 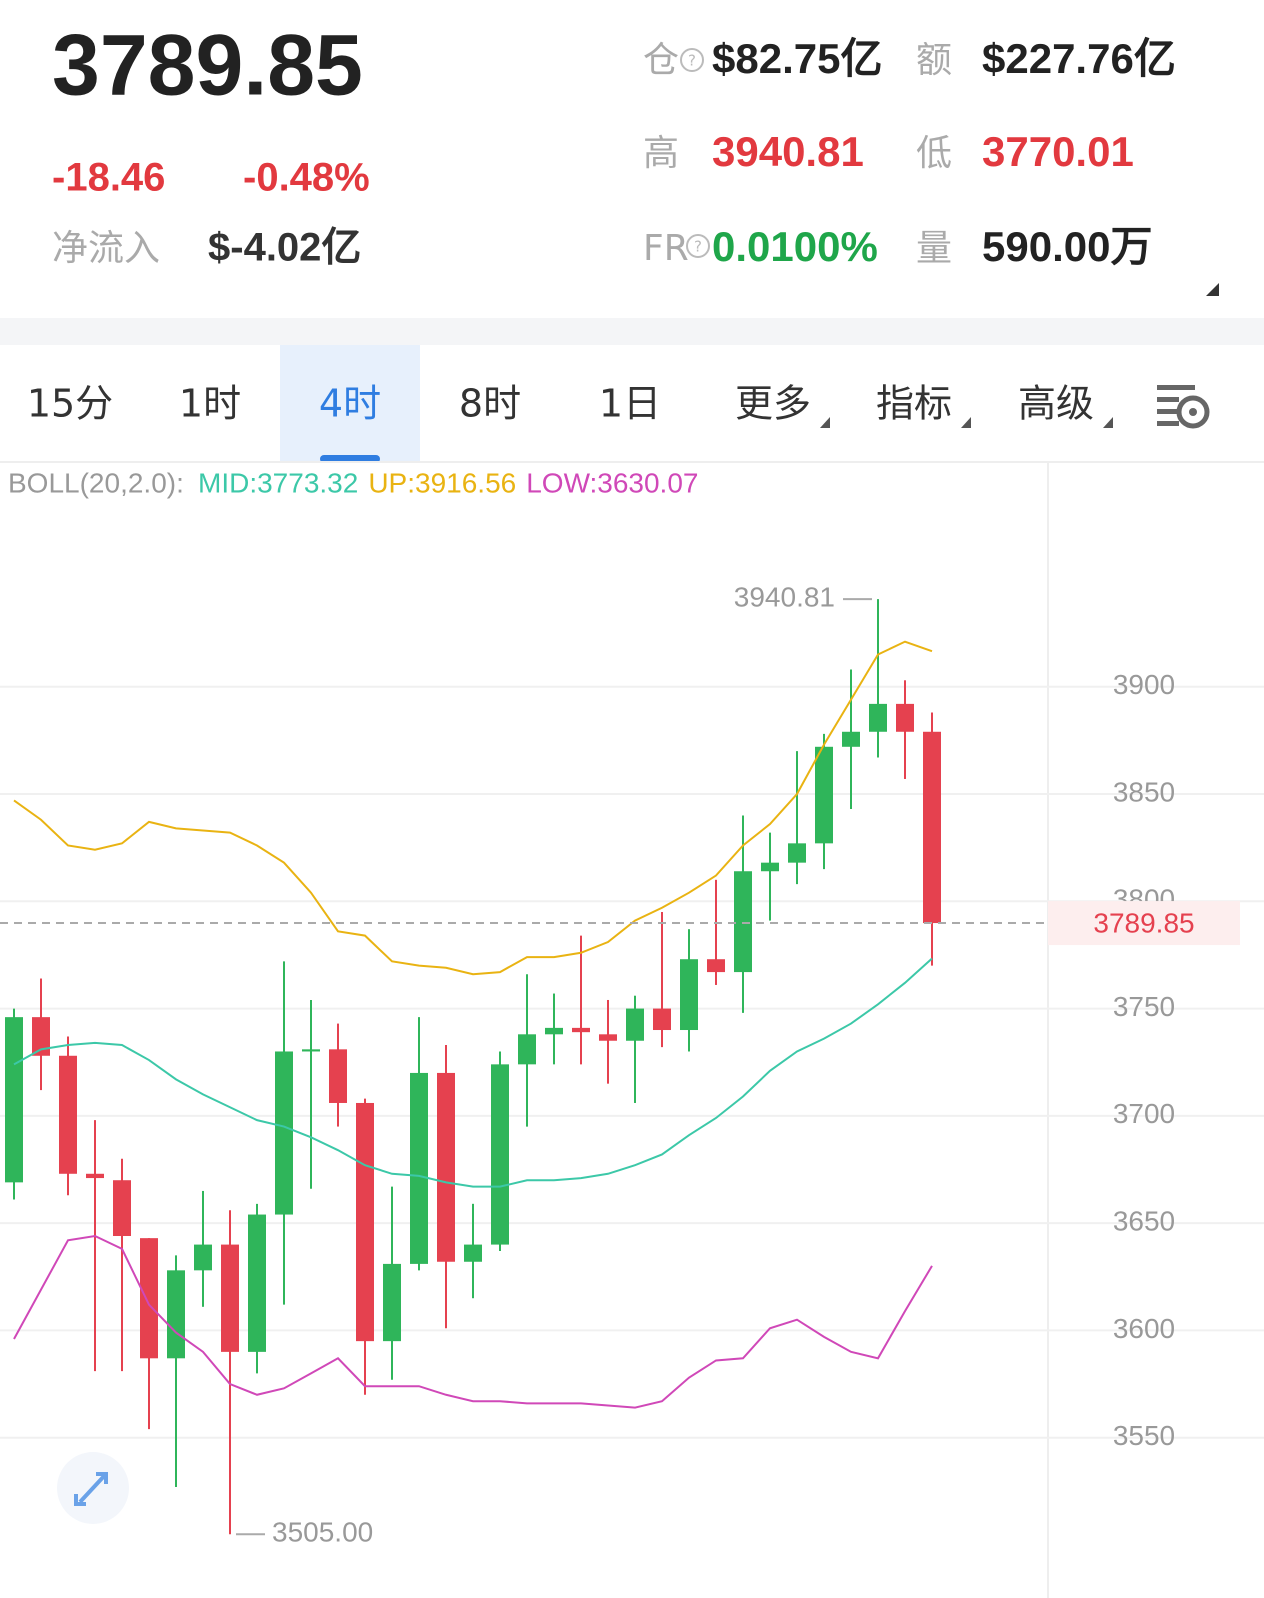 What do you see at coordinates (210, 404) in the screenshot?
I see `tab: 1时` at bounding box center [210, 404].